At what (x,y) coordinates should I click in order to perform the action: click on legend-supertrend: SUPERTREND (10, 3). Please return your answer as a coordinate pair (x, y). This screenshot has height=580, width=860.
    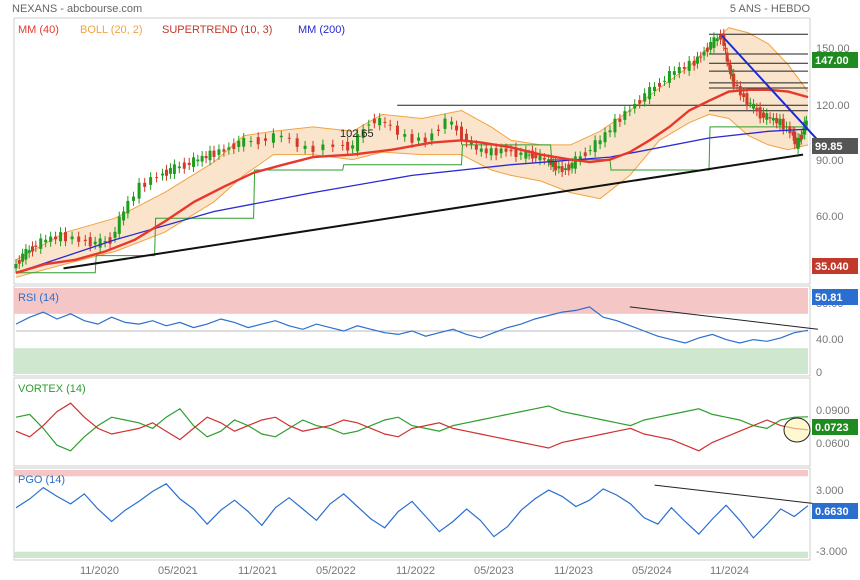
    Looking at the image, I should click on (217, 30).